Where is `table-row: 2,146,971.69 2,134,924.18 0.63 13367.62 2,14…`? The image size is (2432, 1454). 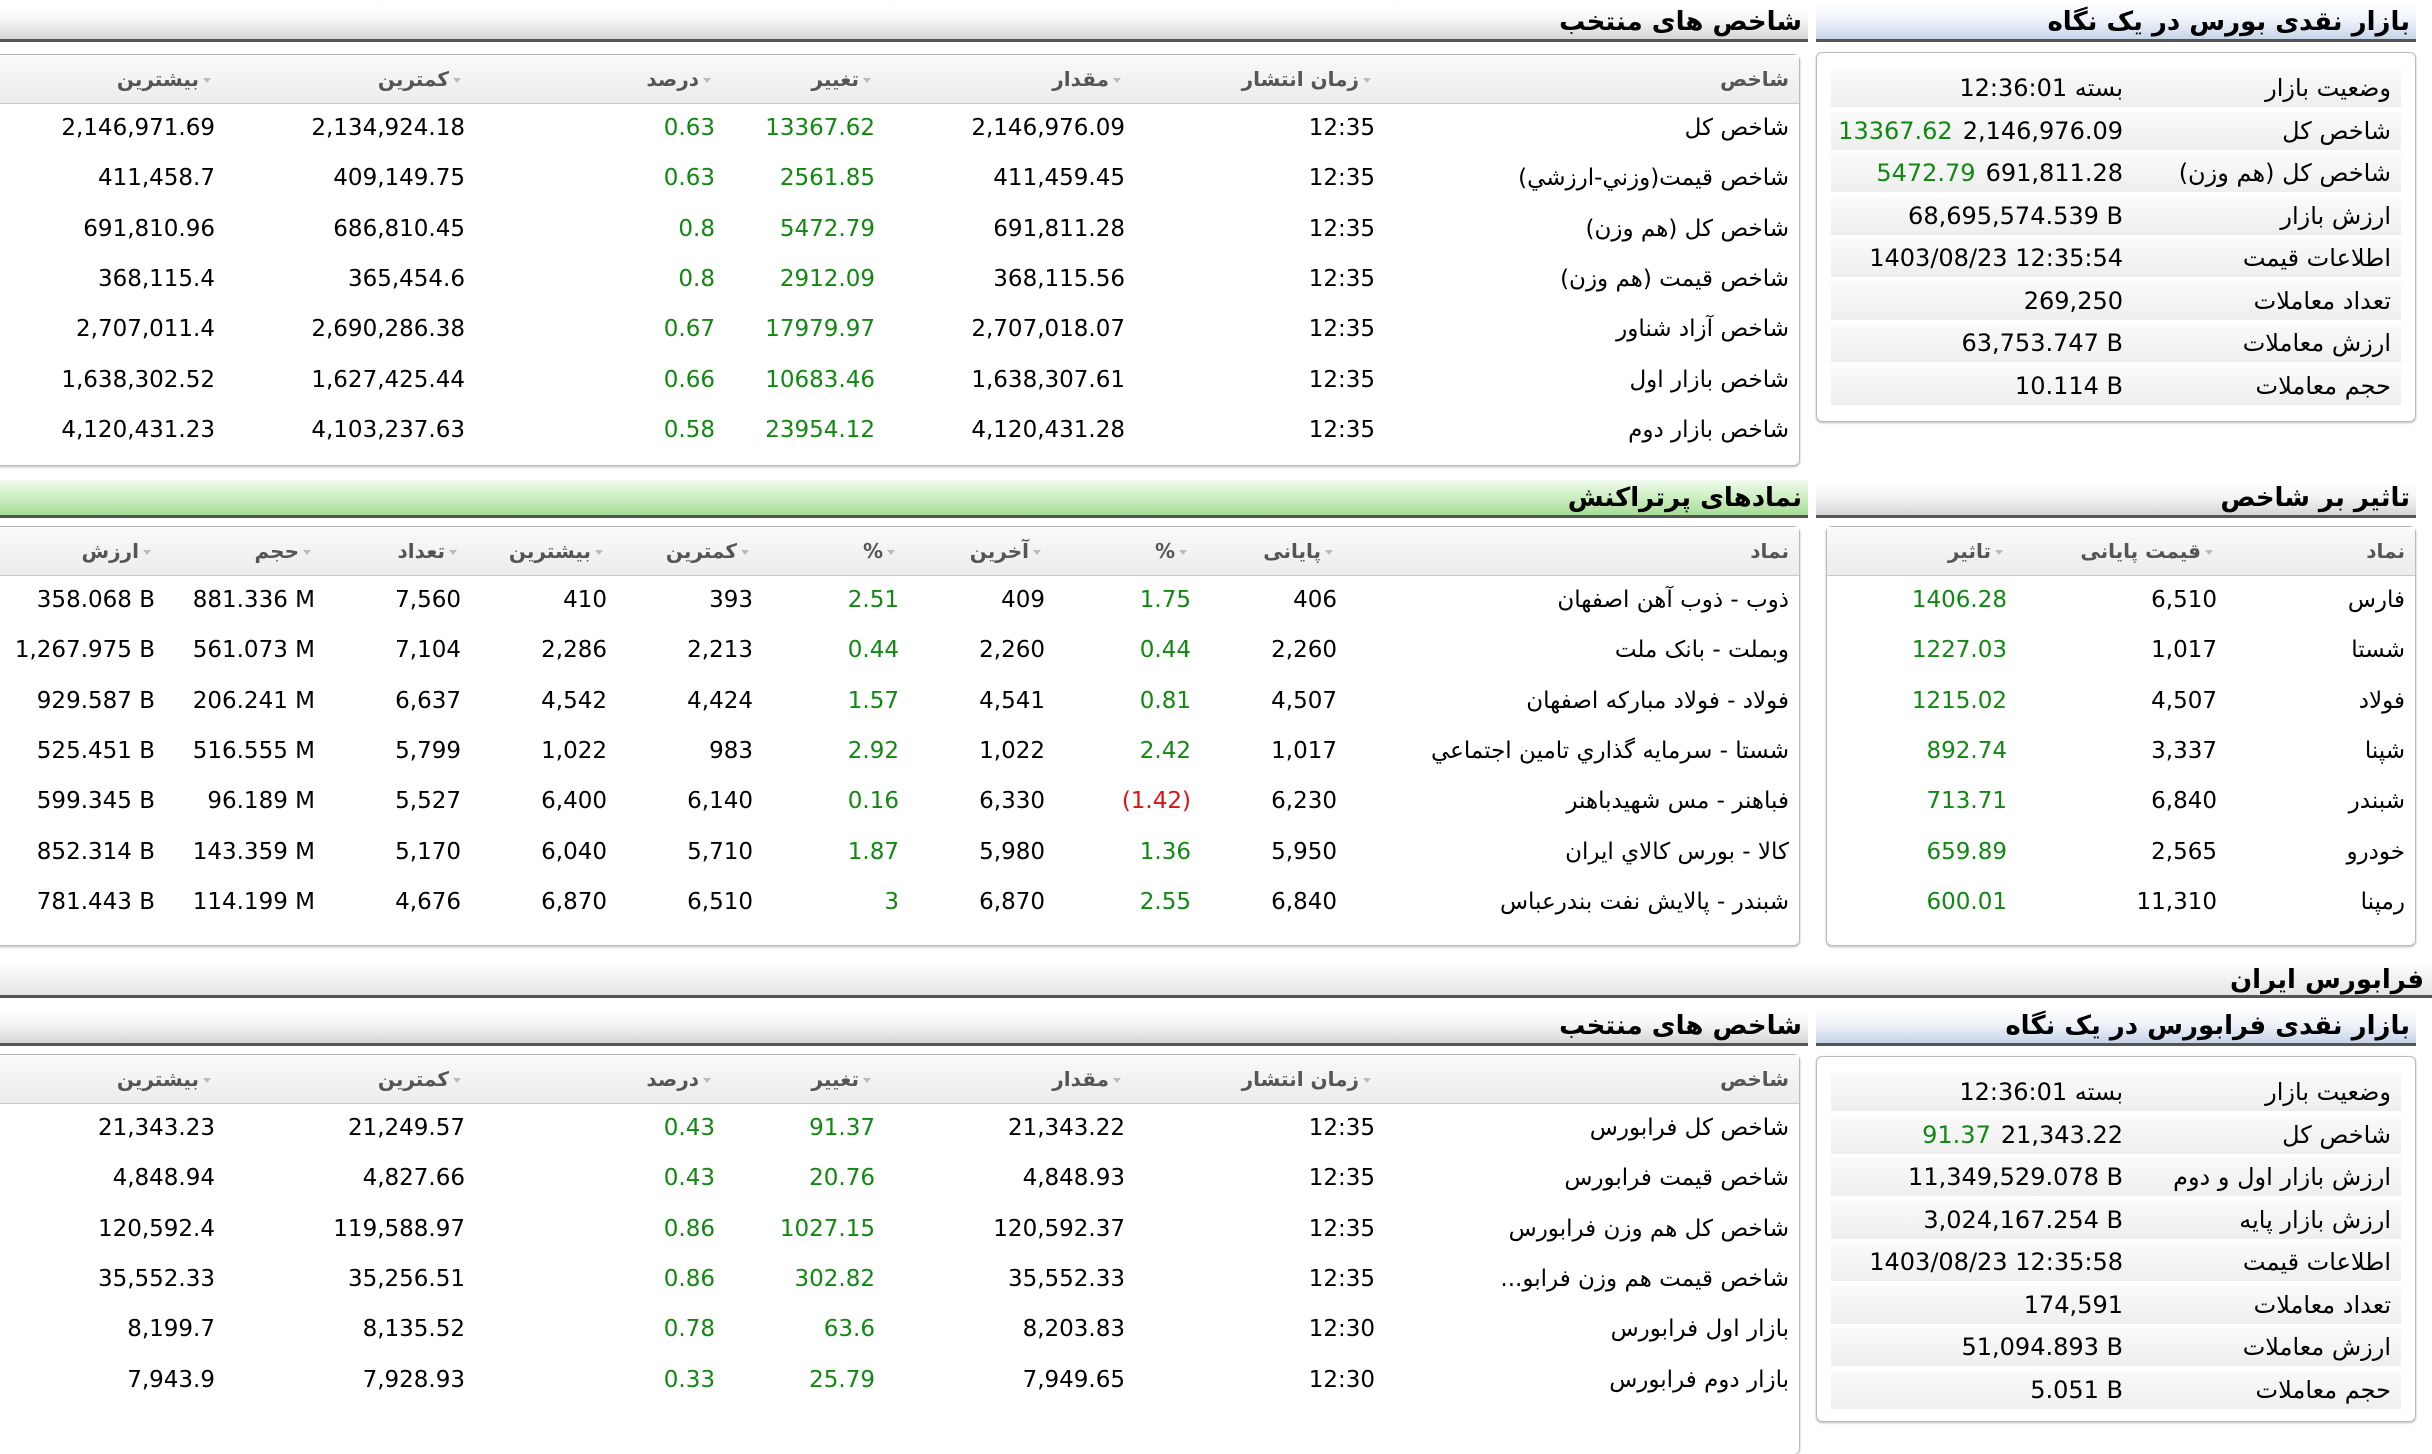 table-row: 2,146,971.69 2,134,924.18 0.63 13367.62 2,14… is located at coordinates (899, 128).